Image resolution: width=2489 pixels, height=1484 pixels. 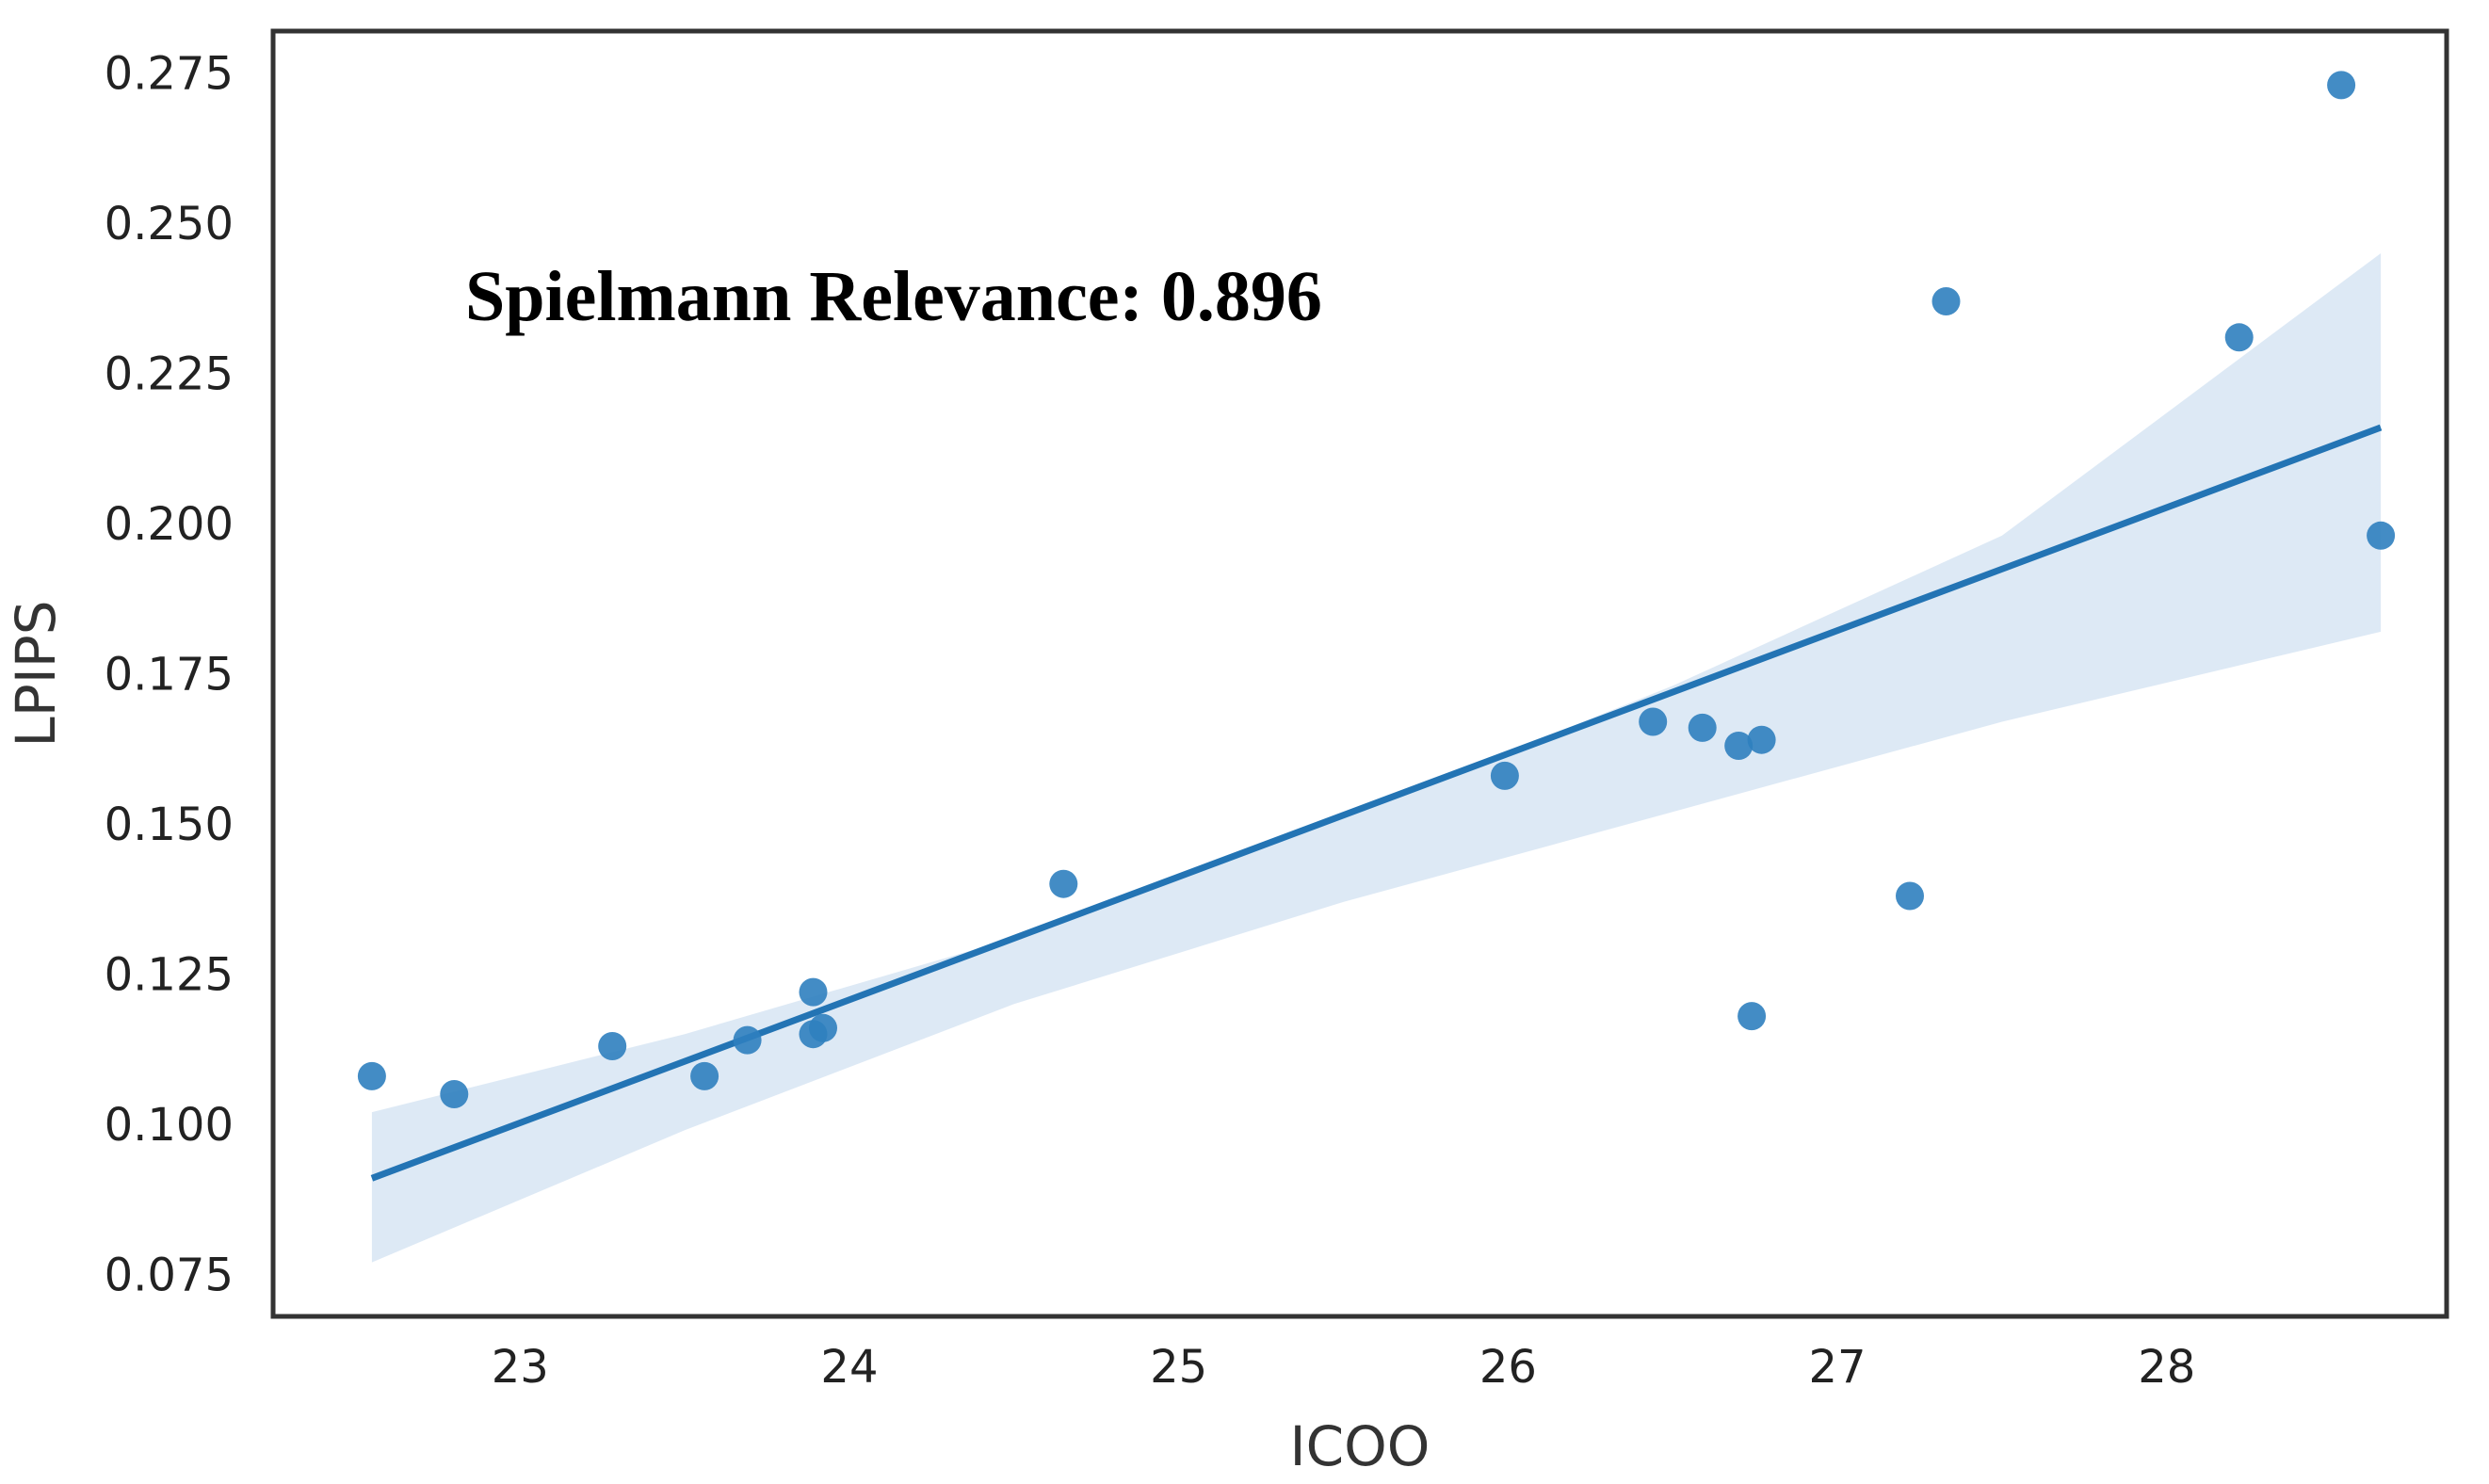 I want to click on y-tick-label: 0.150, so click(x=169, y=824).